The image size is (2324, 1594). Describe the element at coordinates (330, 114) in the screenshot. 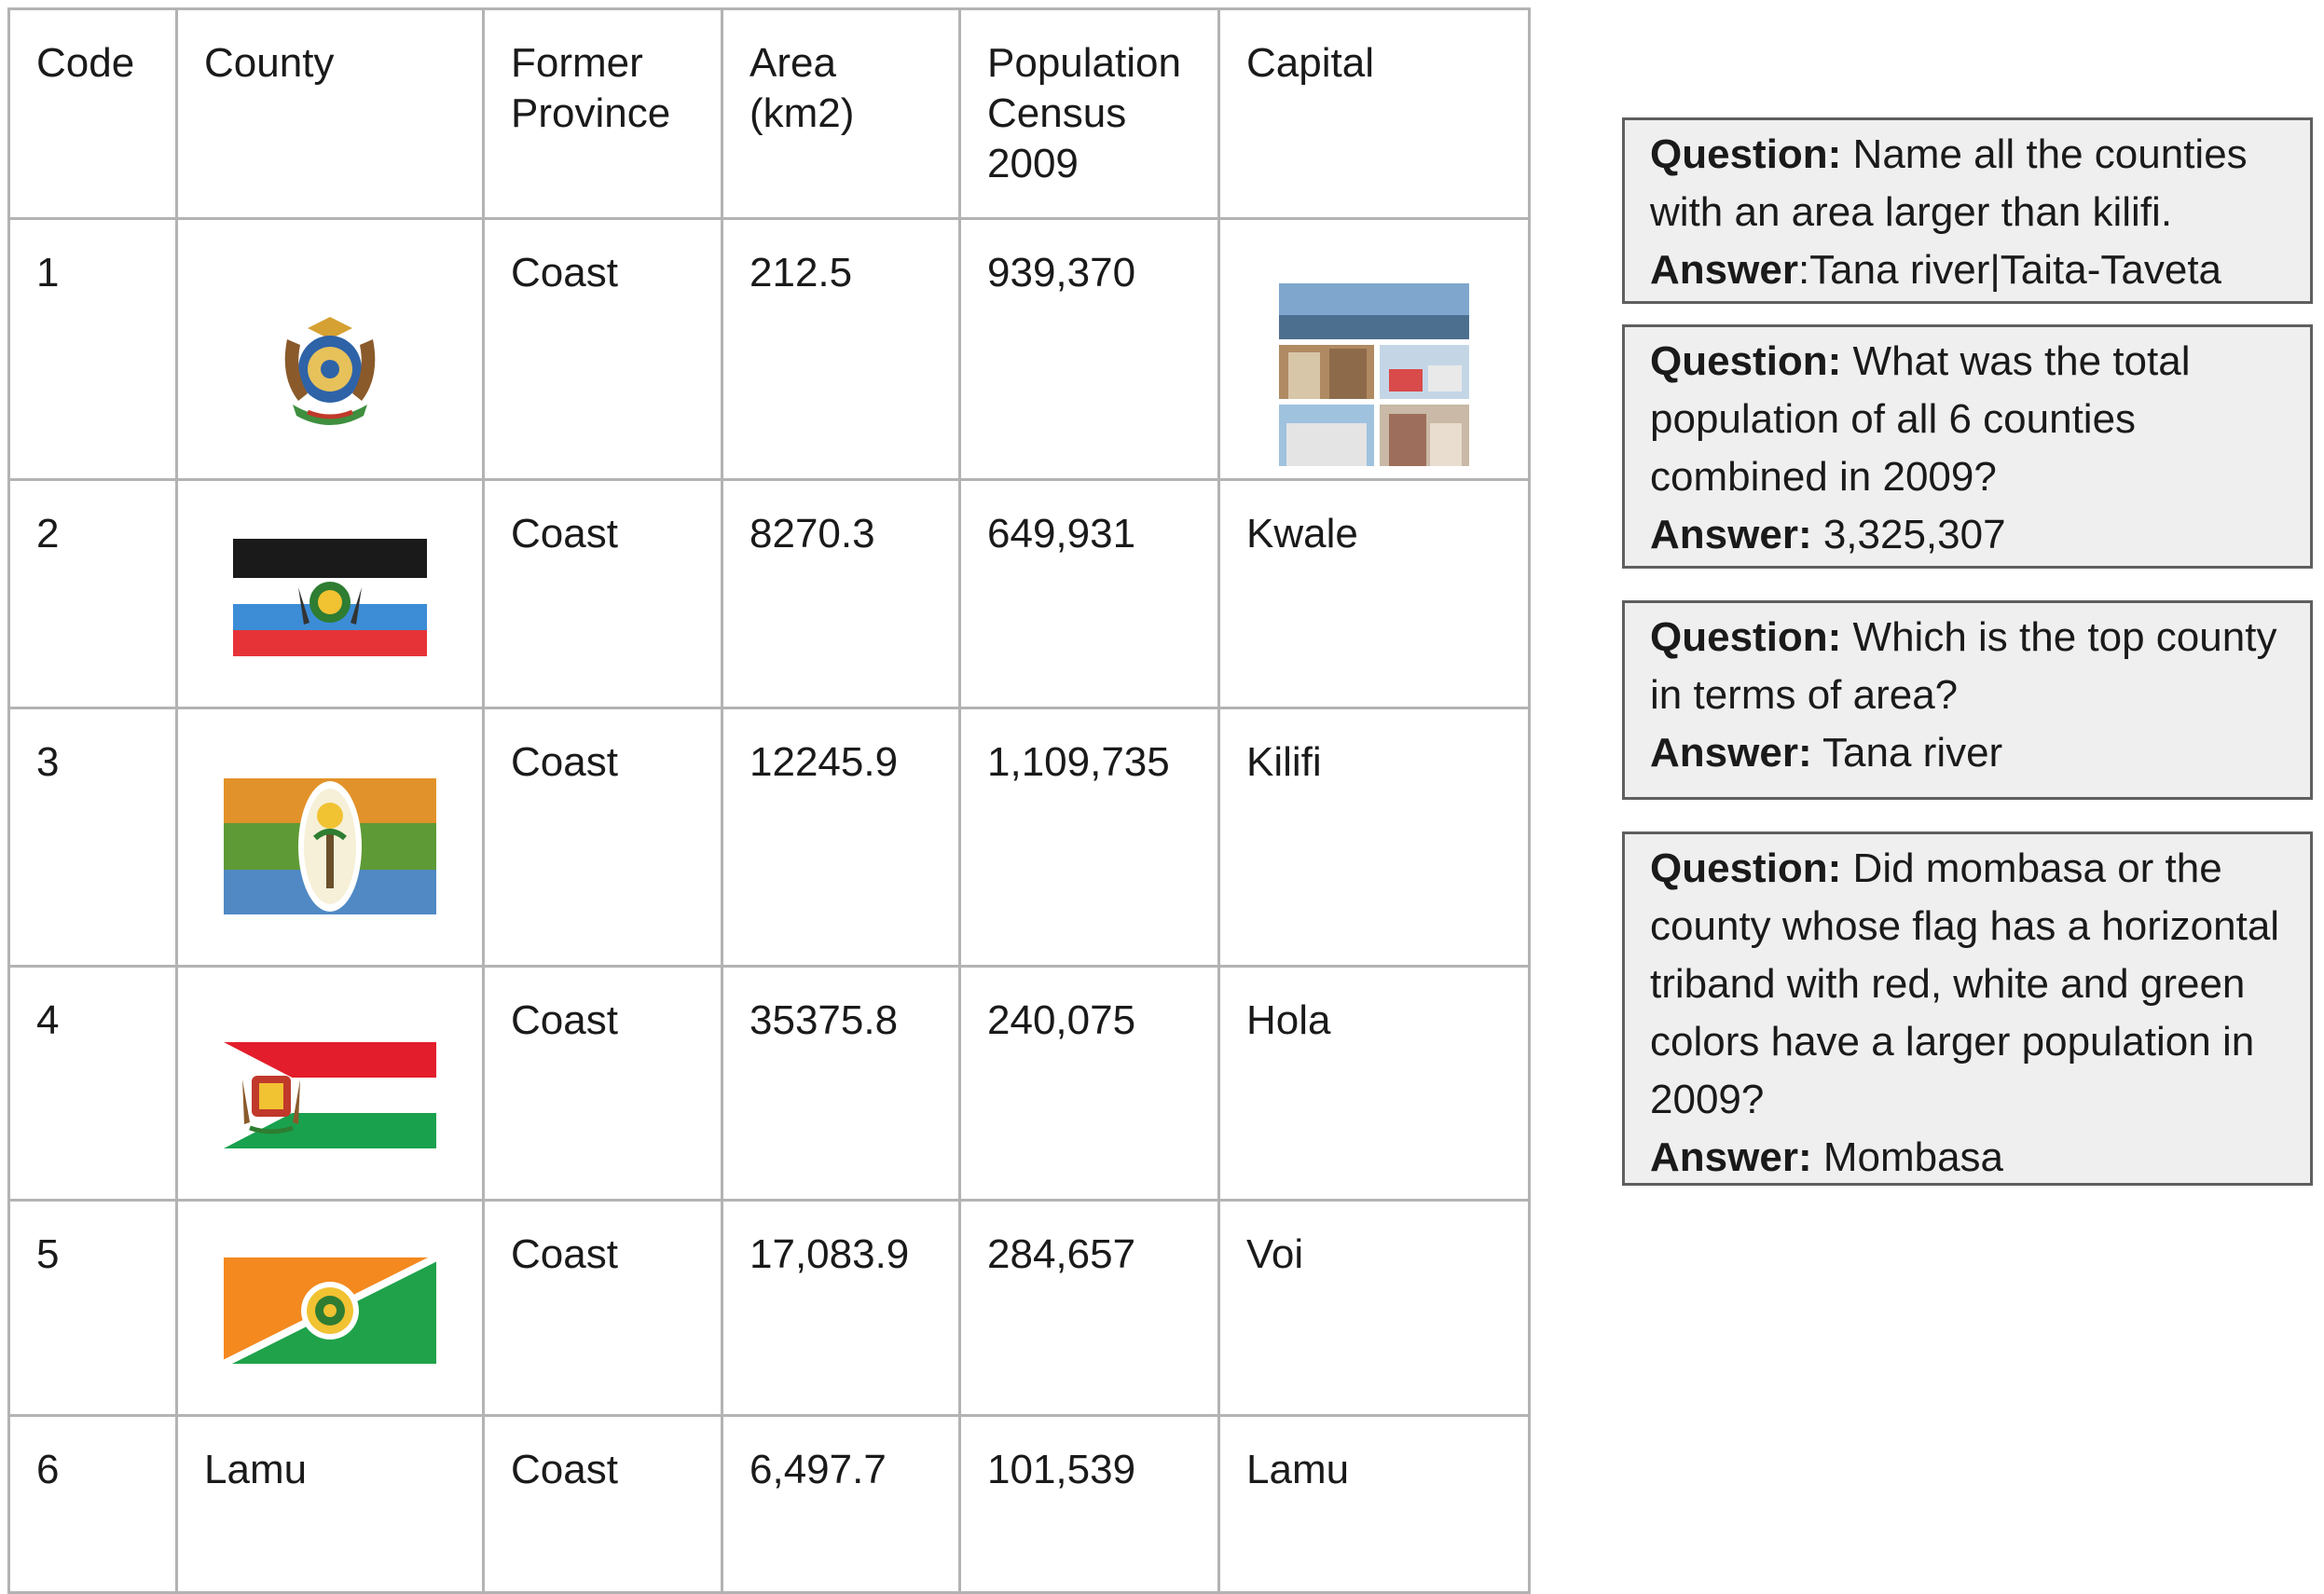

I see `header-county: County` at that location.